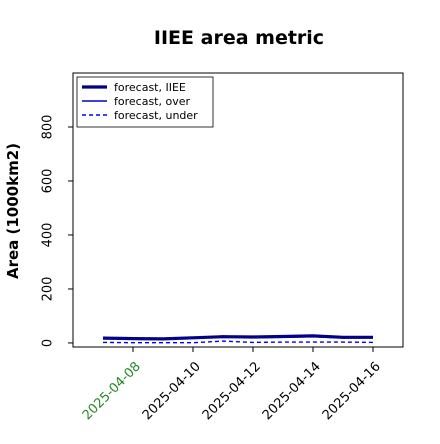  What do you see at coordinates (48, 235) in the screenshot?
I see `y-tick-label: 400` at bounding box center [48, 235].